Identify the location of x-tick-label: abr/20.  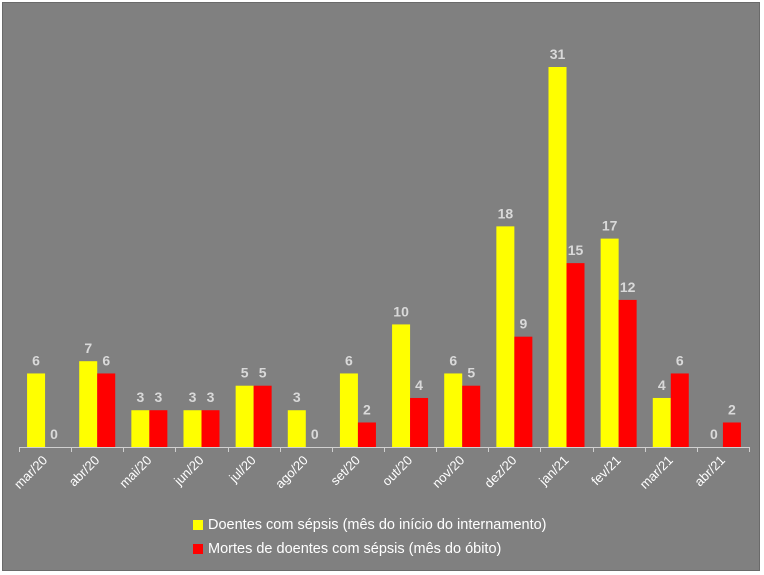
(84, 471).